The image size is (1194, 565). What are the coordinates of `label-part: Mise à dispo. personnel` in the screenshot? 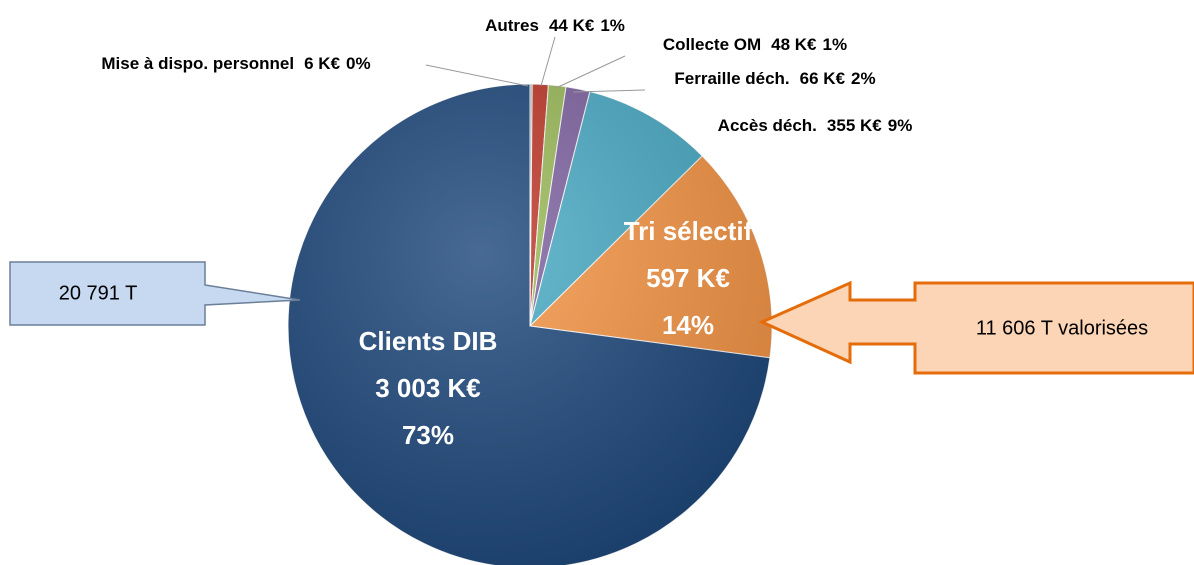 It's located at (197, 63).